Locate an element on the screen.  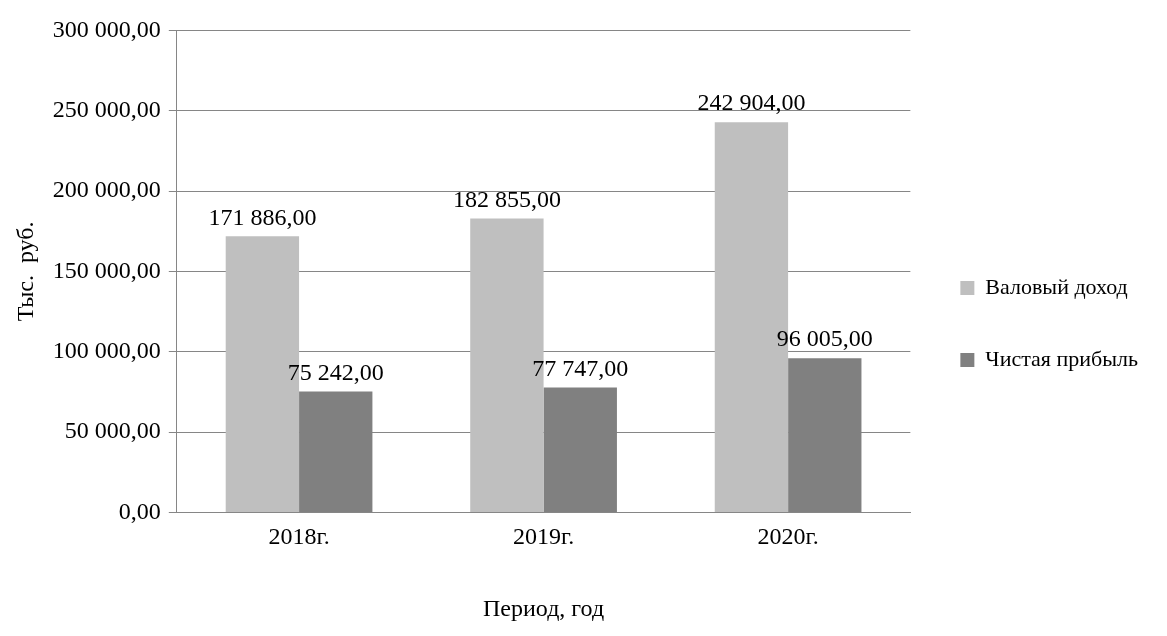
y-axis-title: Тыс. руб. is located at coordinates (24, 271).